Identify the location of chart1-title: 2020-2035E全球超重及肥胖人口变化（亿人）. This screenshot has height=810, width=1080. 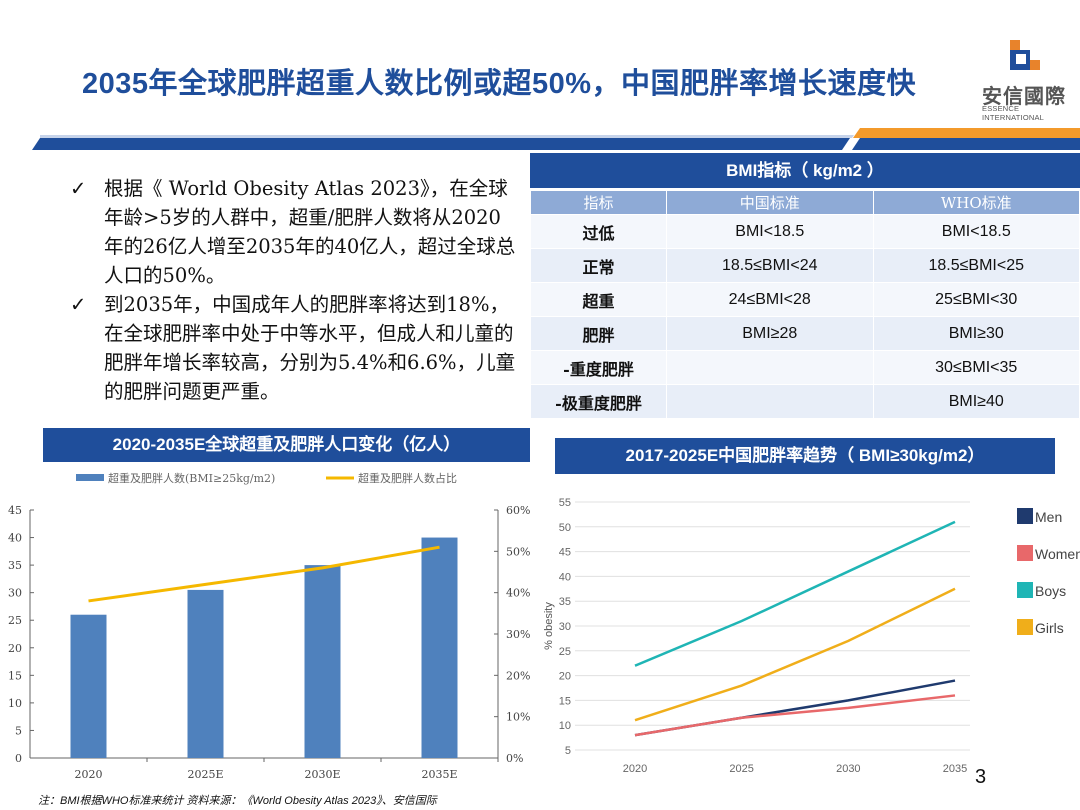
(286, 445).